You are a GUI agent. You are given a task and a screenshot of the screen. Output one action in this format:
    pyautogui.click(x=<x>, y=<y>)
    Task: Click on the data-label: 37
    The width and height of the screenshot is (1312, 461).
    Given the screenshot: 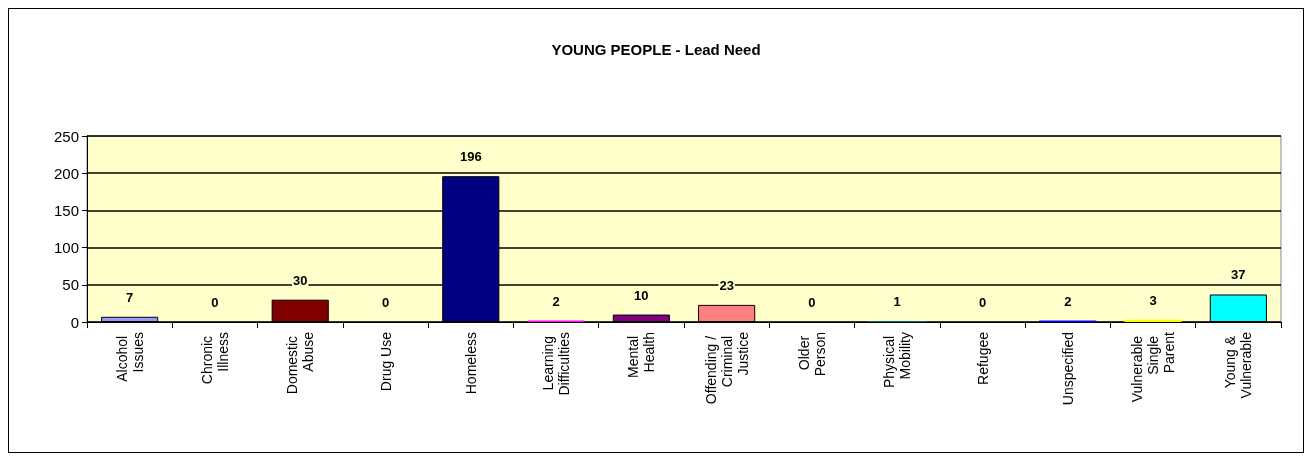 What is the action you would take?
    pyautogui.click(x=1238, y=275)
    